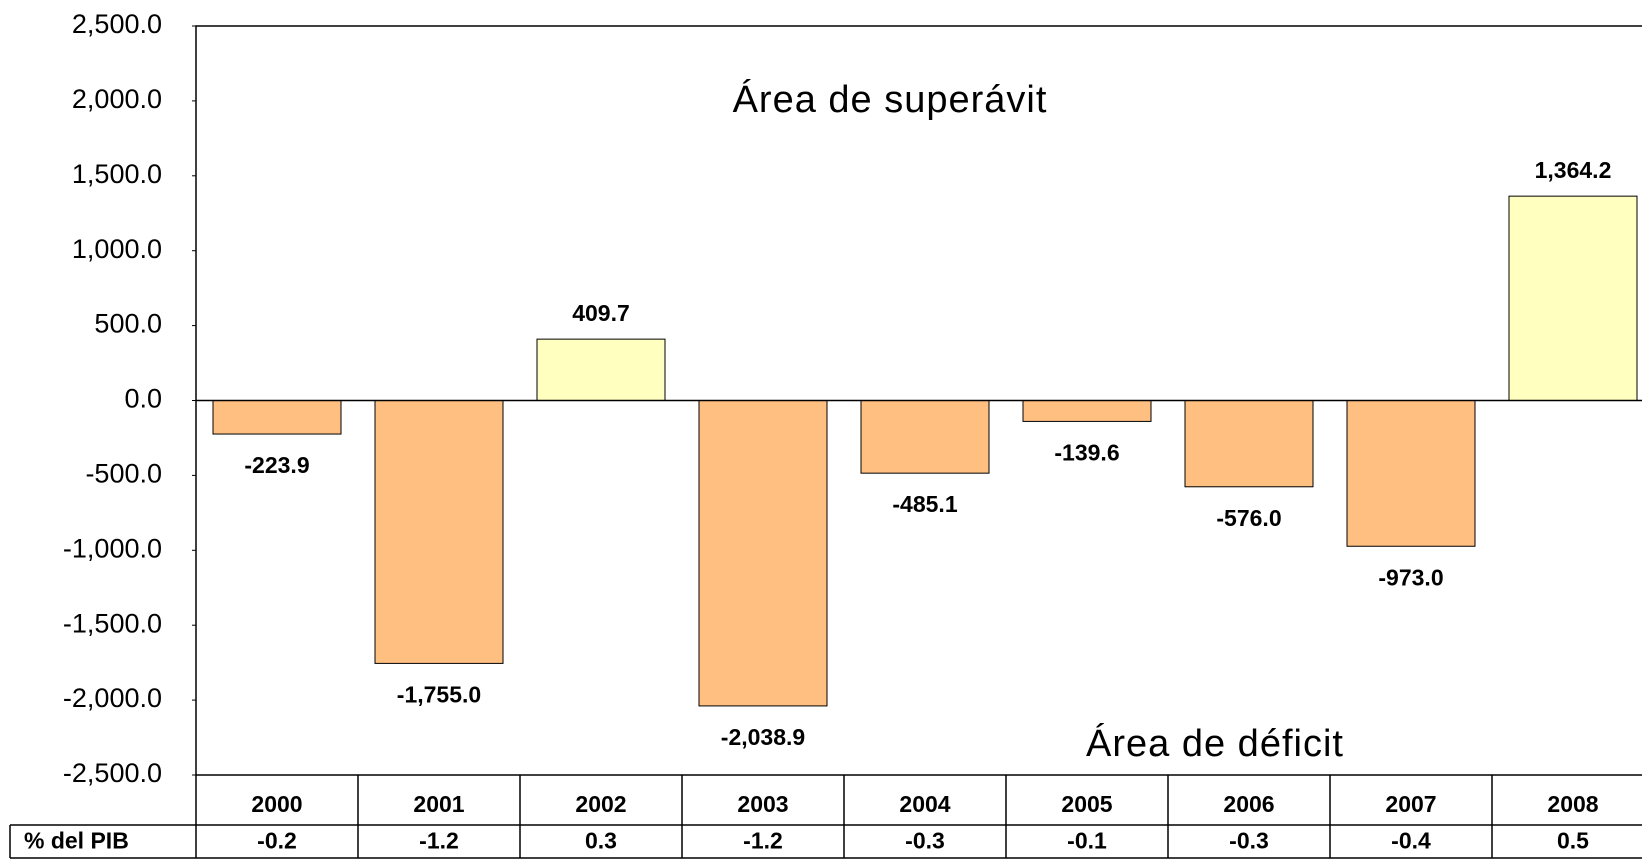 This screenshot has height=859, width=1642. What do you see at coordinates (924, 804) in the screenshot?
I see `x-tick-label: 2004` at bounding box center [924, 804].